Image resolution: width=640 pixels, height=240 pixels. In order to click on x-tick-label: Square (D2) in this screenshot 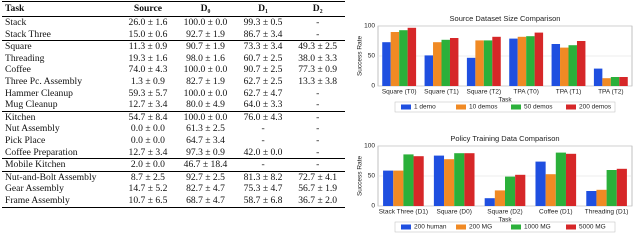, I will do `click(504, 212)`.